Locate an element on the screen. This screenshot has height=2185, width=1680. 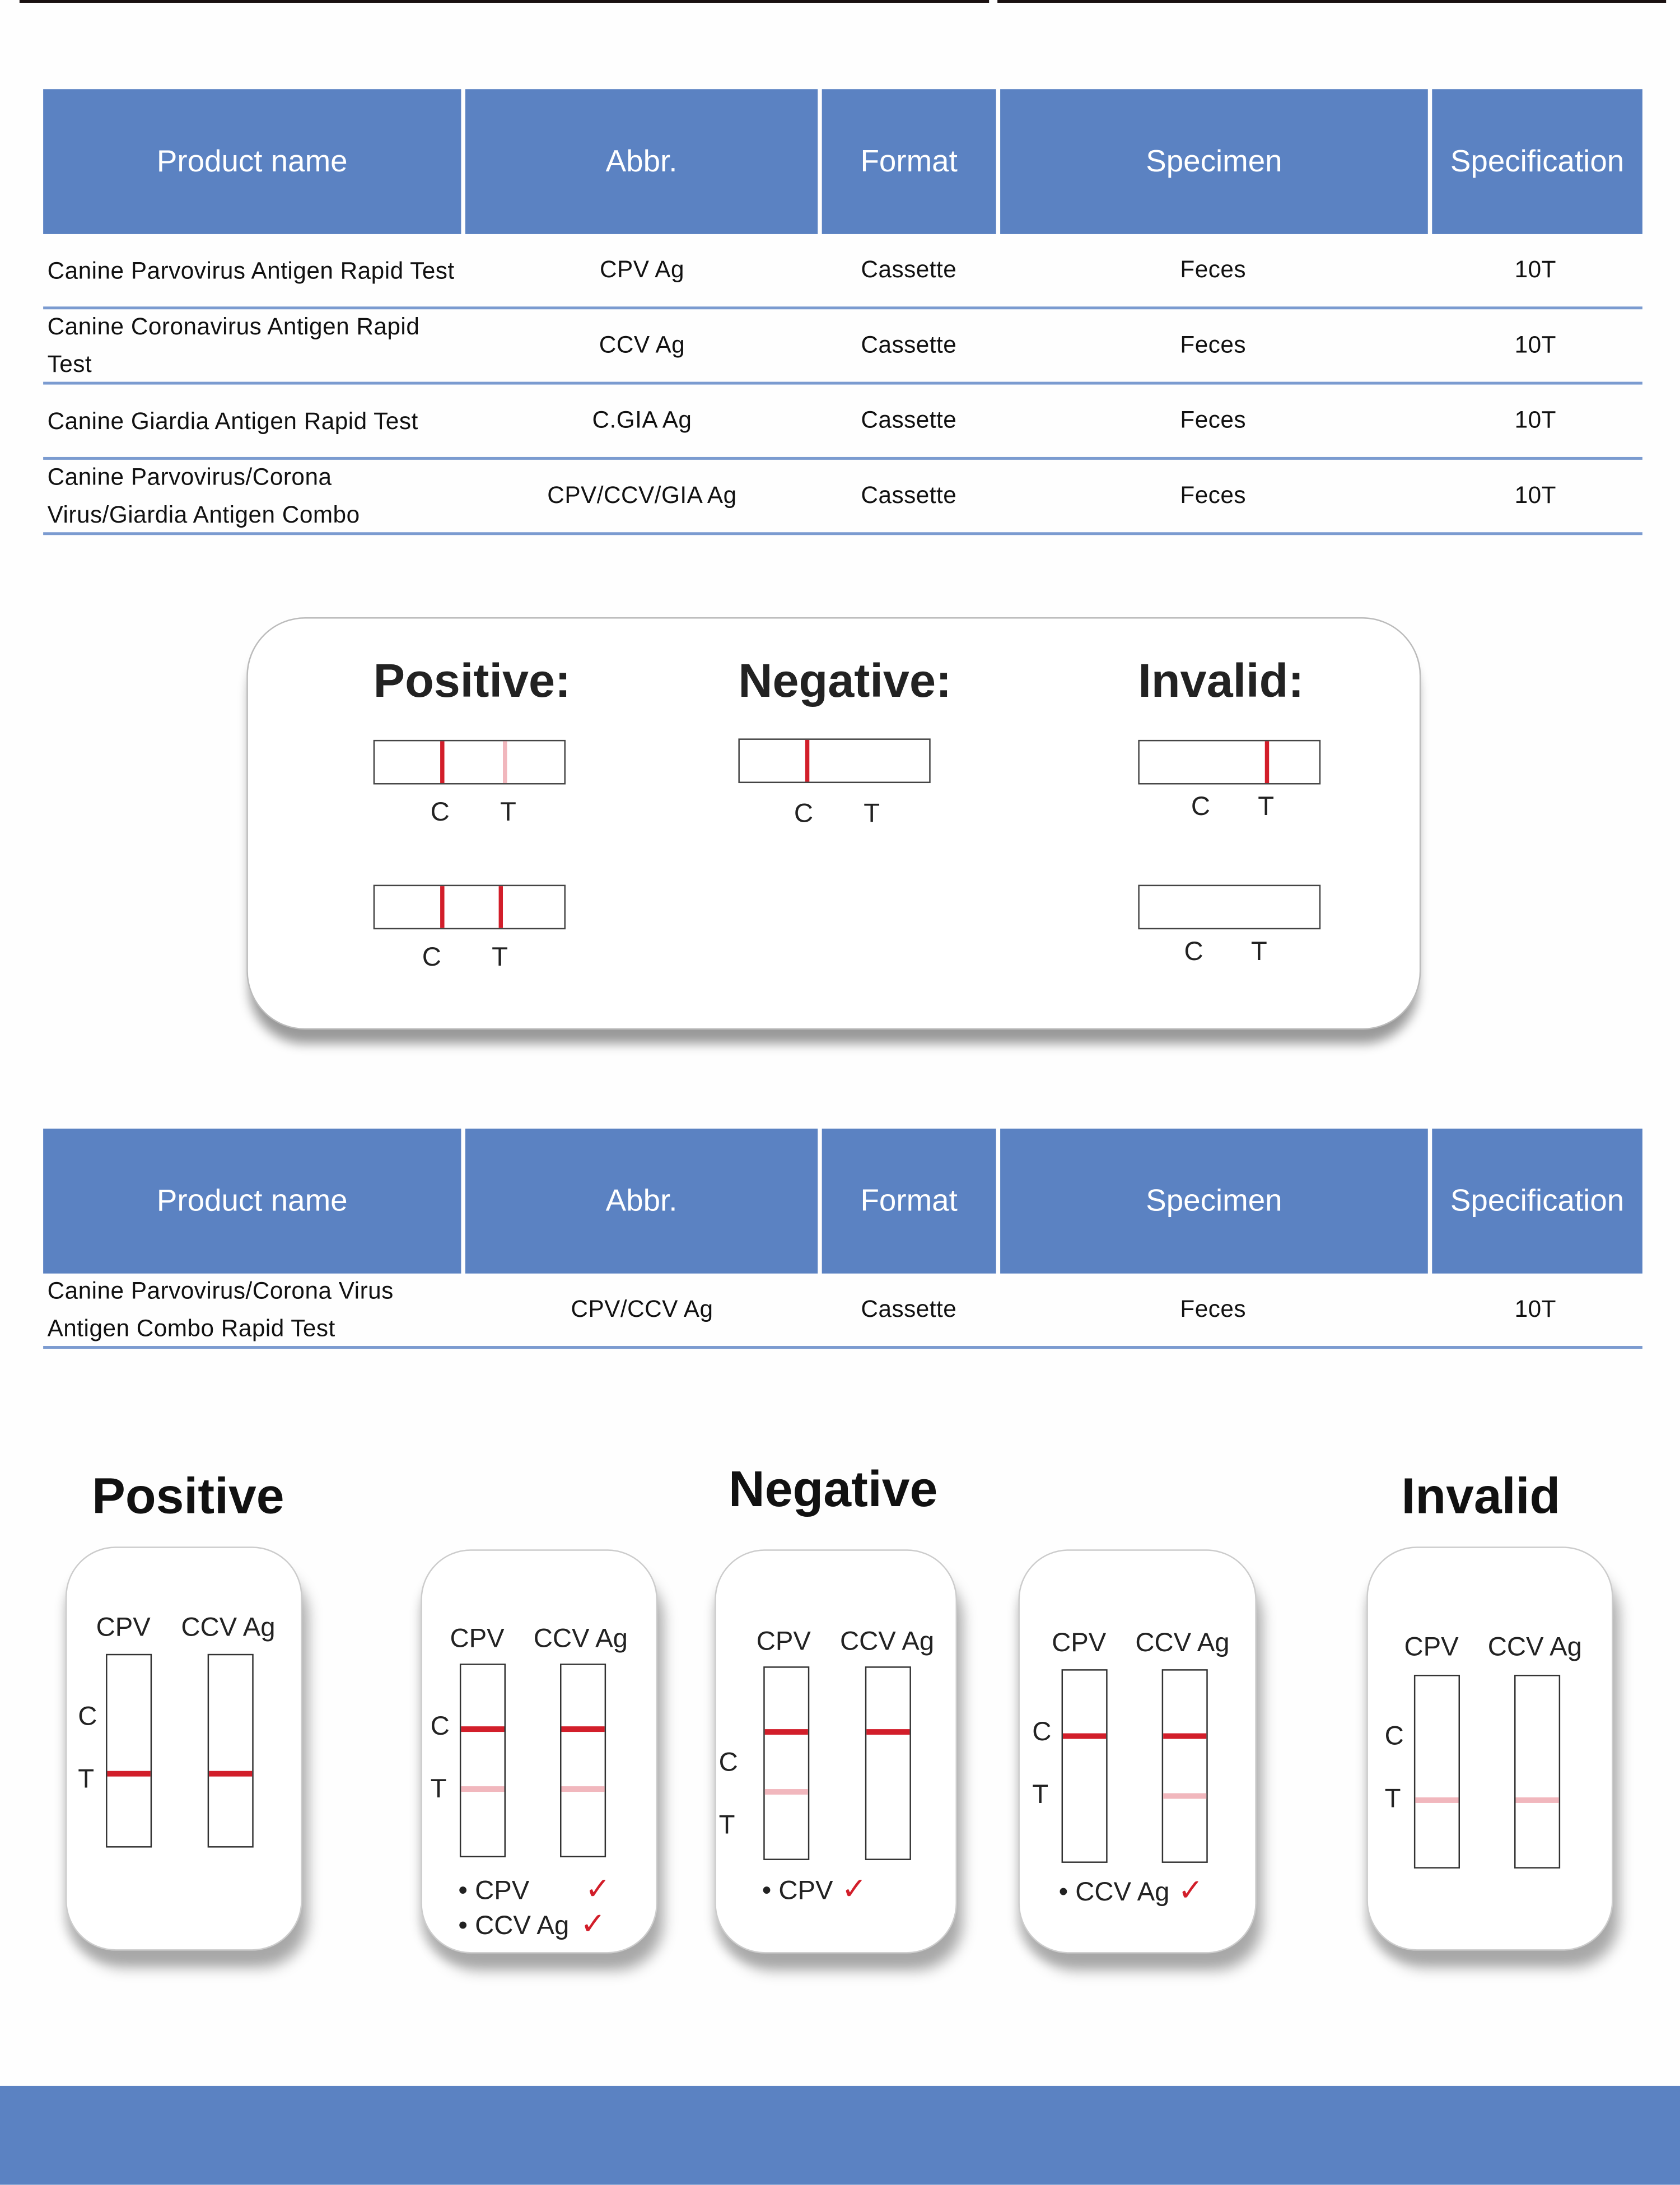
product-name: Canine Giardia Antigen Rapid Test is located at coordinates (233, 420).